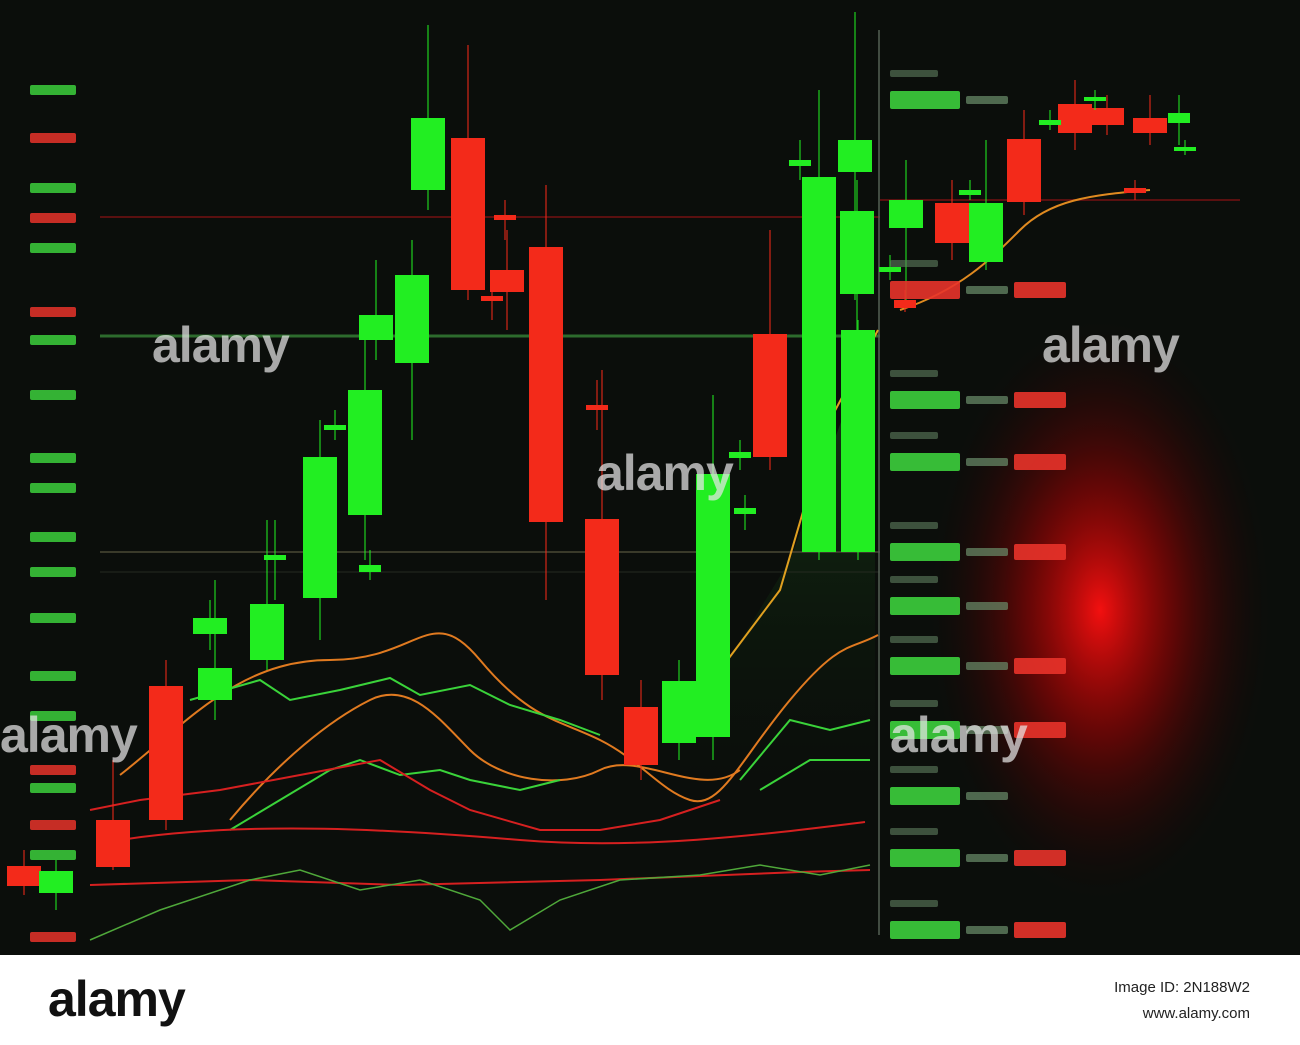 The width and height of the screenshot is (1300, 1045). I want to click on labels, so click(53, 513).